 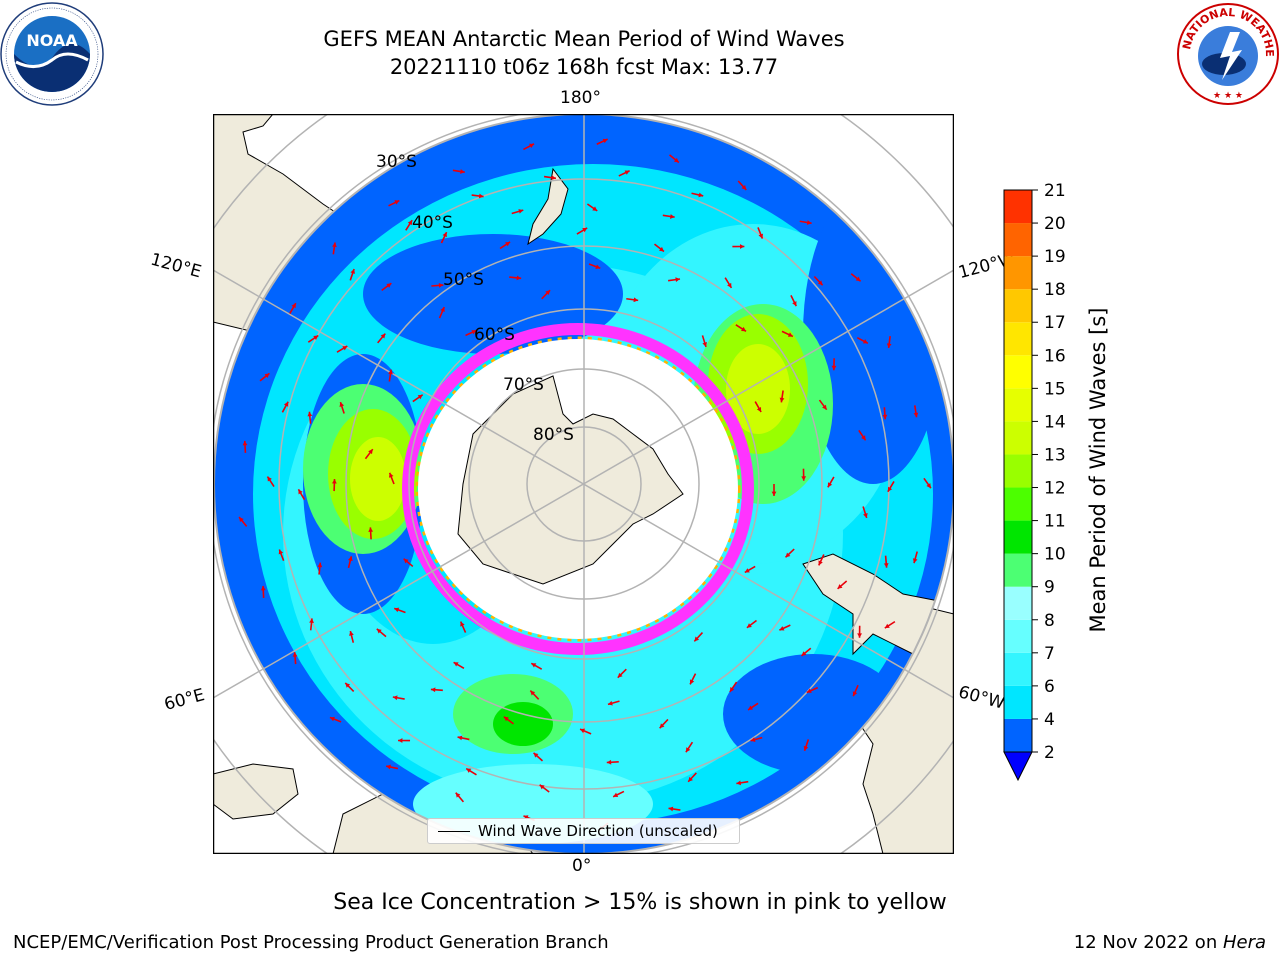 I want to click on colorbar-tick-label: 15, so click(x=1055, y=389).